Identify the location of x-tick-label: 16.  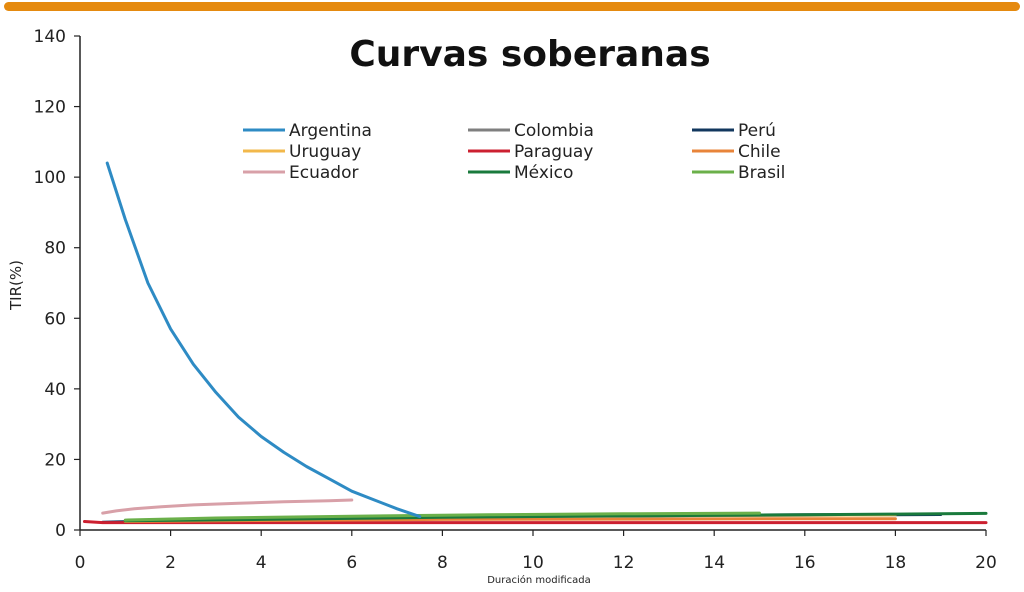
(805, 563).